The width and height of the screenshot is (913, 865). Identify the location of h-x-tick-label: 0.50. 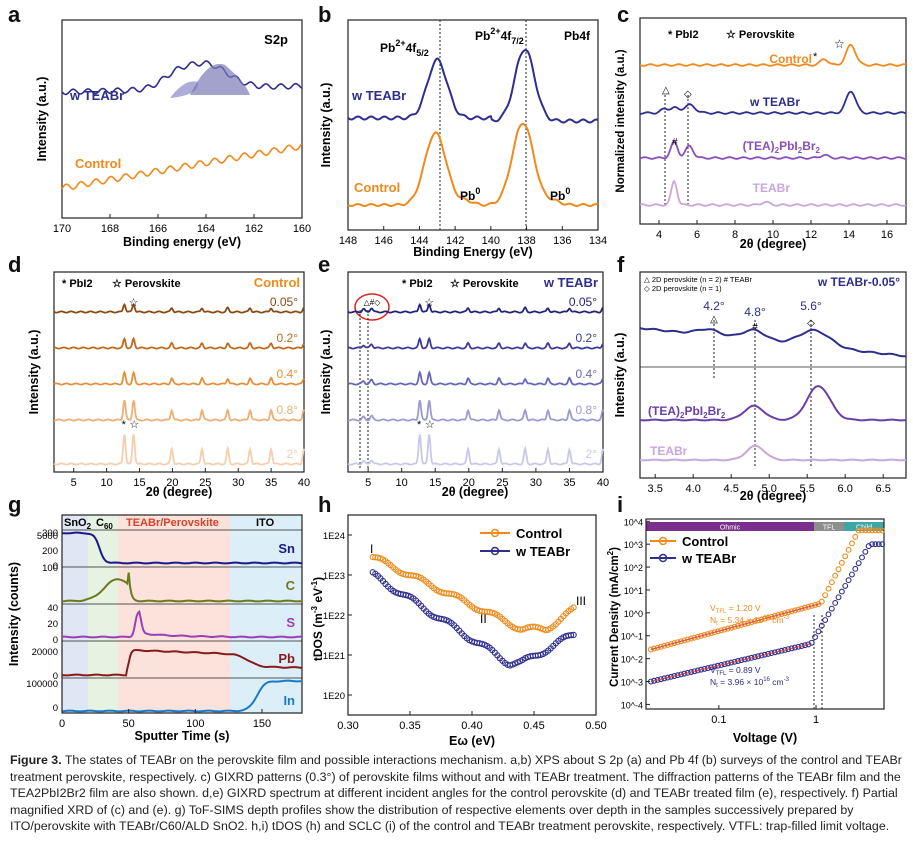
(595, 726).